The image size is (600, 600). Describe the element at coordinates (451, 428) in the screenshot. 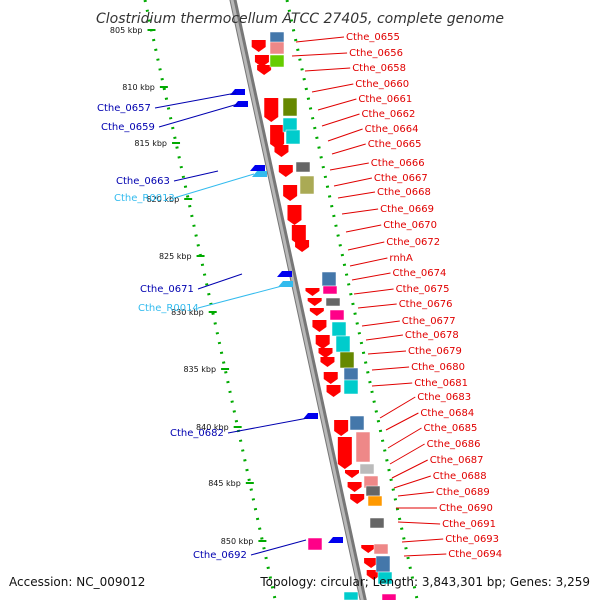

I see `gene-label-cthe_0685: Cthe_0685` at that location.